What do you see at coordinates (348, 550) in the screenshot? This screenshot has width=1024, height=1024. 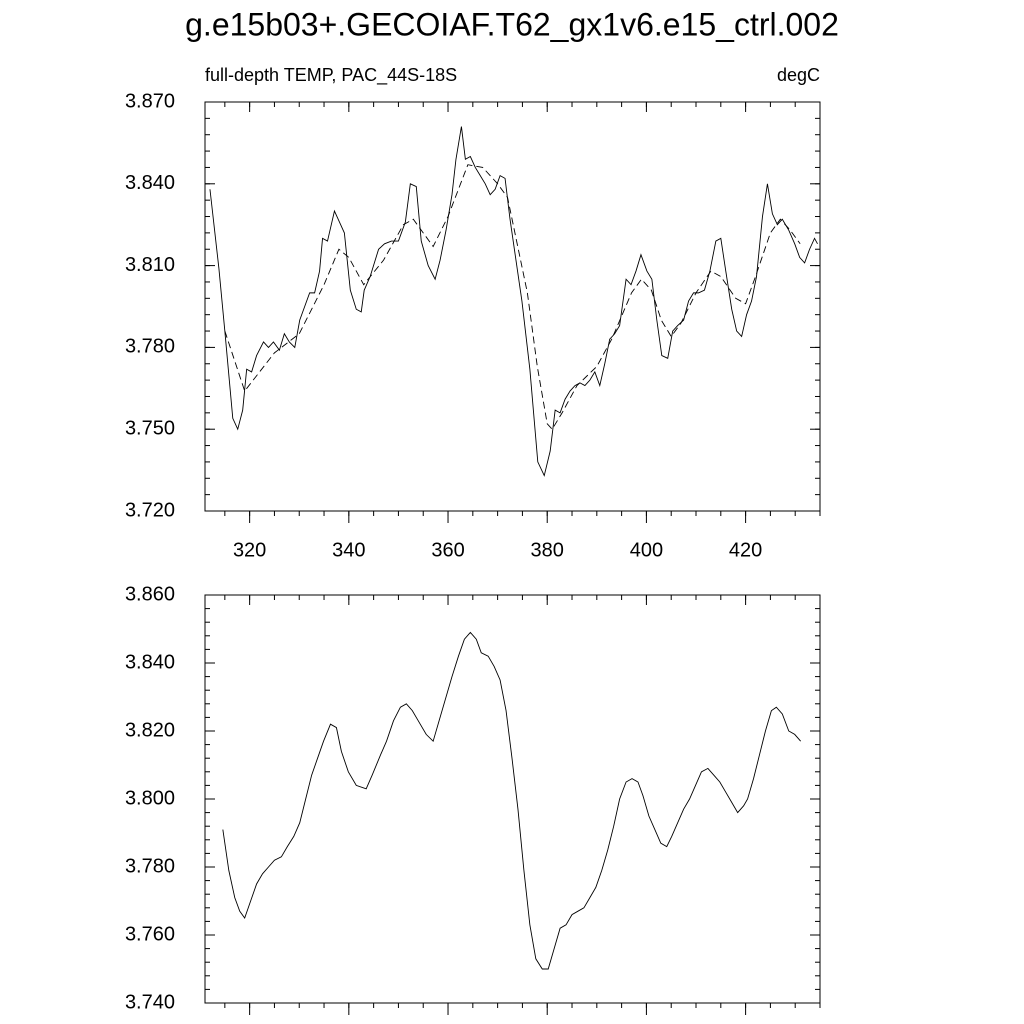 I see `x-tick-label: 340` at bounding box center [348, 550].